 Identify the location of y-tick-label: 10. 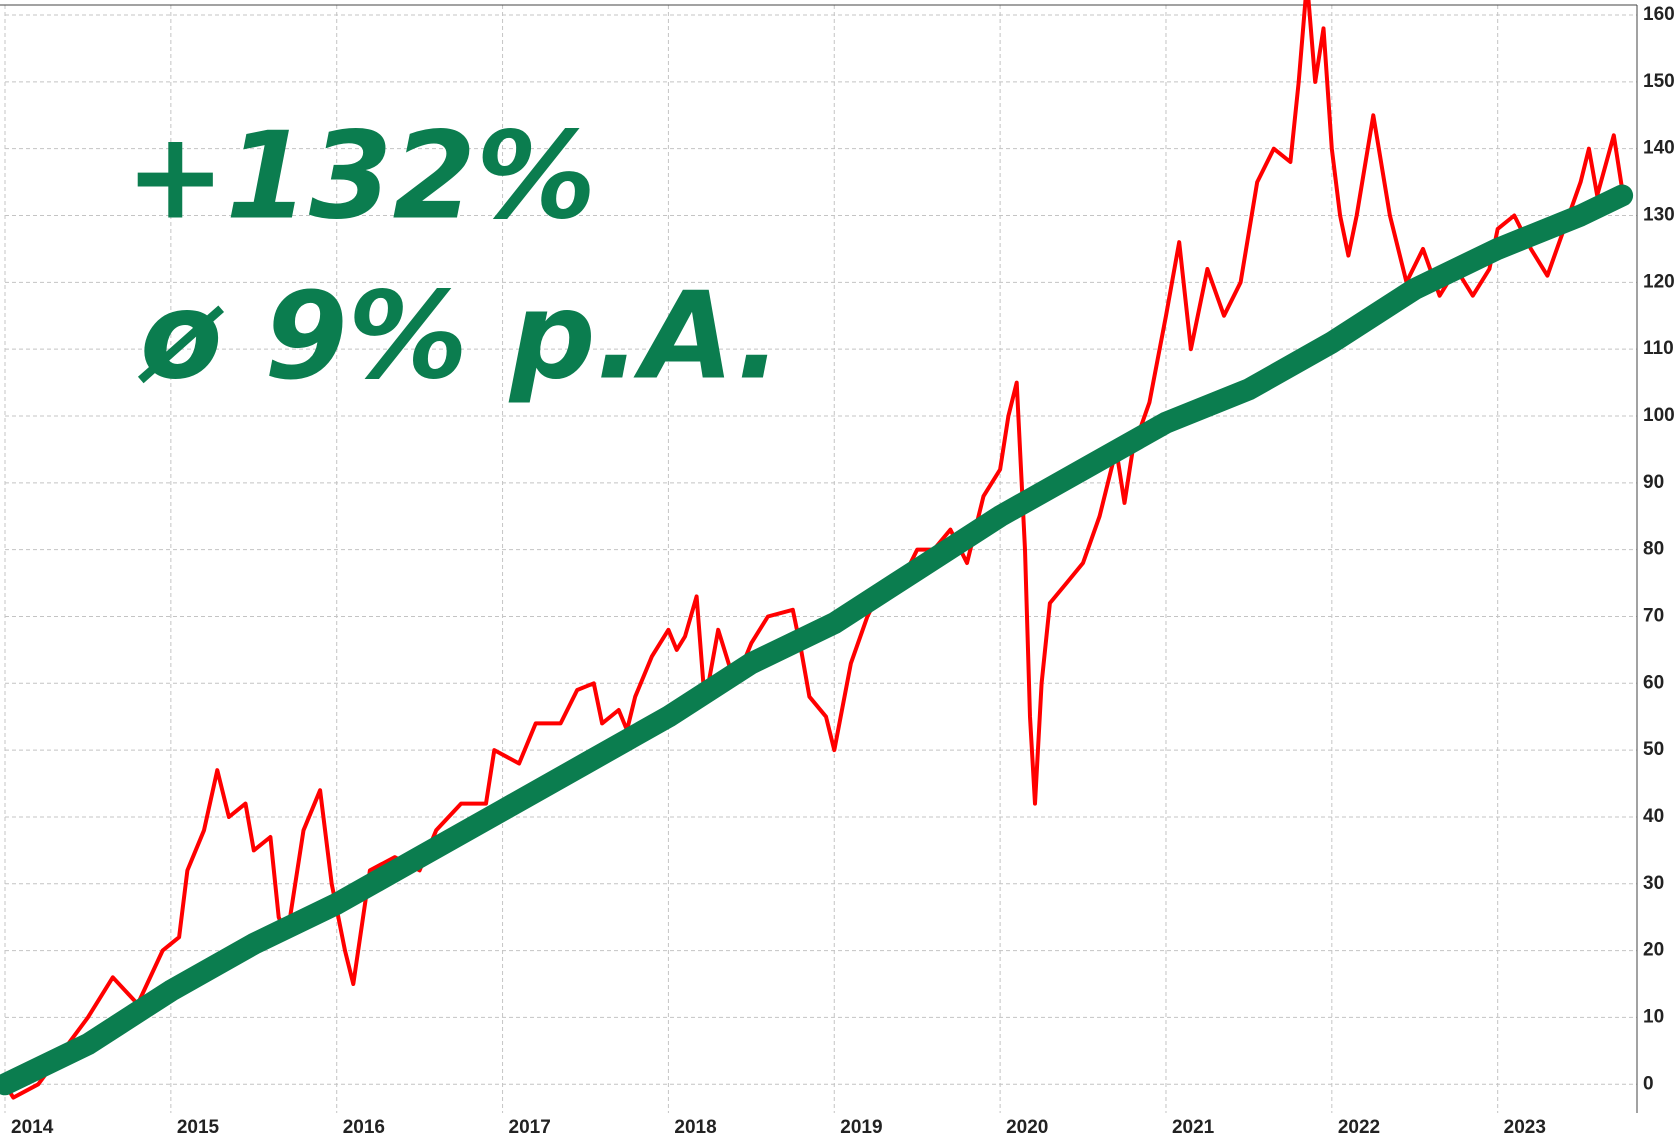
(1653, 1016).